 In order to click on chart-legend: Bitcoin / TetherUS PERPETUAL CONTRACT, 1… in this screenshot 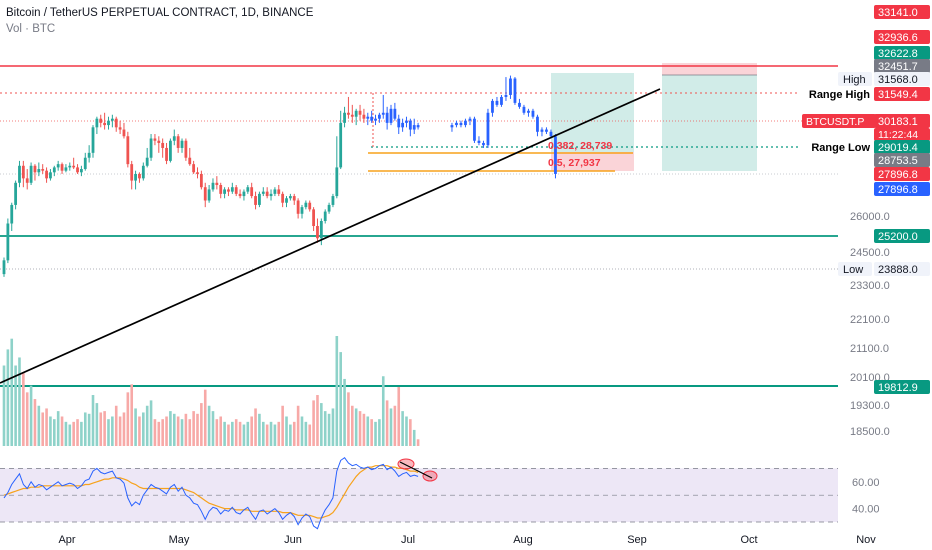, I will do `click(159, 21)`.